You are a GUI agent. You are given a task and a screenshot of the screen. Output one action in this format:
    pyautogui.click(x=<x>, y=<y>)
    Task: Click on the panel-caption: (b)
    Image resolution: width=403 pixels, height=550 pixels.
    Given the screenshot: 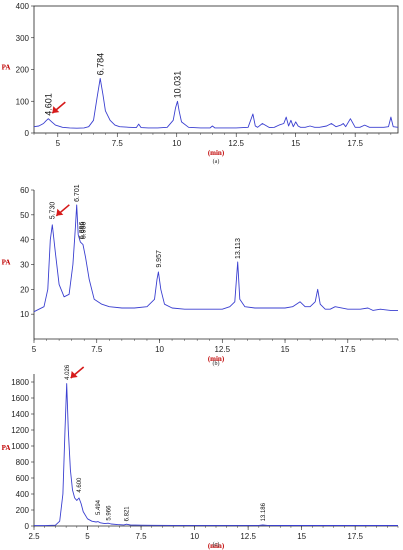 What is the action you would take?
    pyautogui.click(x=216, y=363)
    